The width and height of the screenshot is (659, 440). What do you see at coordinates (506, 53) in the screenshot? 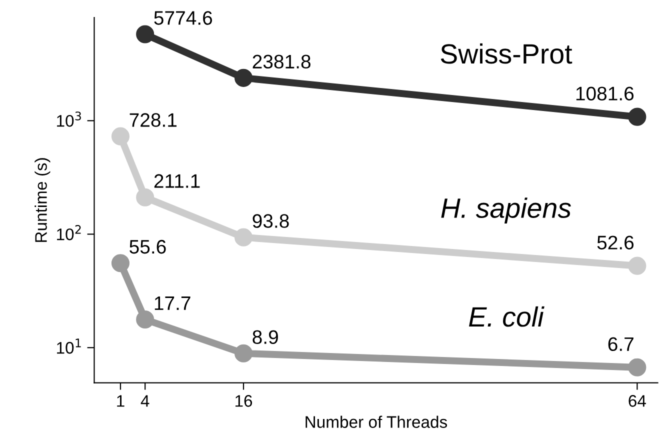
I see `series-label: Swiss-Prot` at bounding box center [506, 53].